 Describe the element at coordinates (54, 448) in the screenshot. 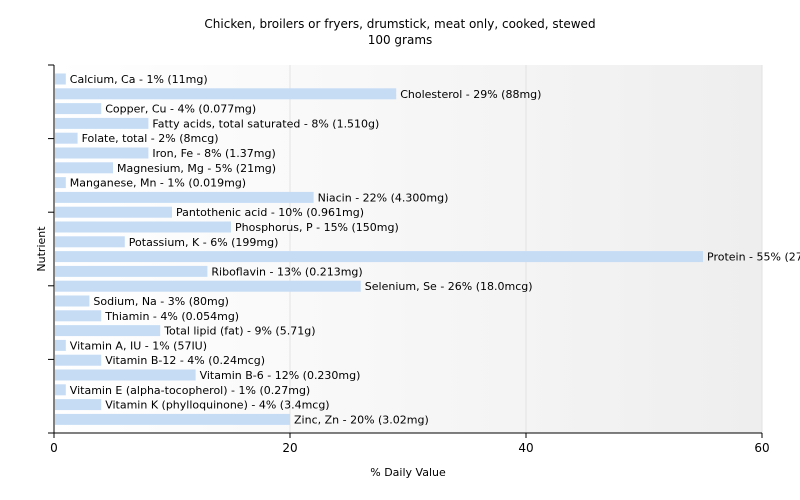

I see `x-tick-label: 0` at that location.